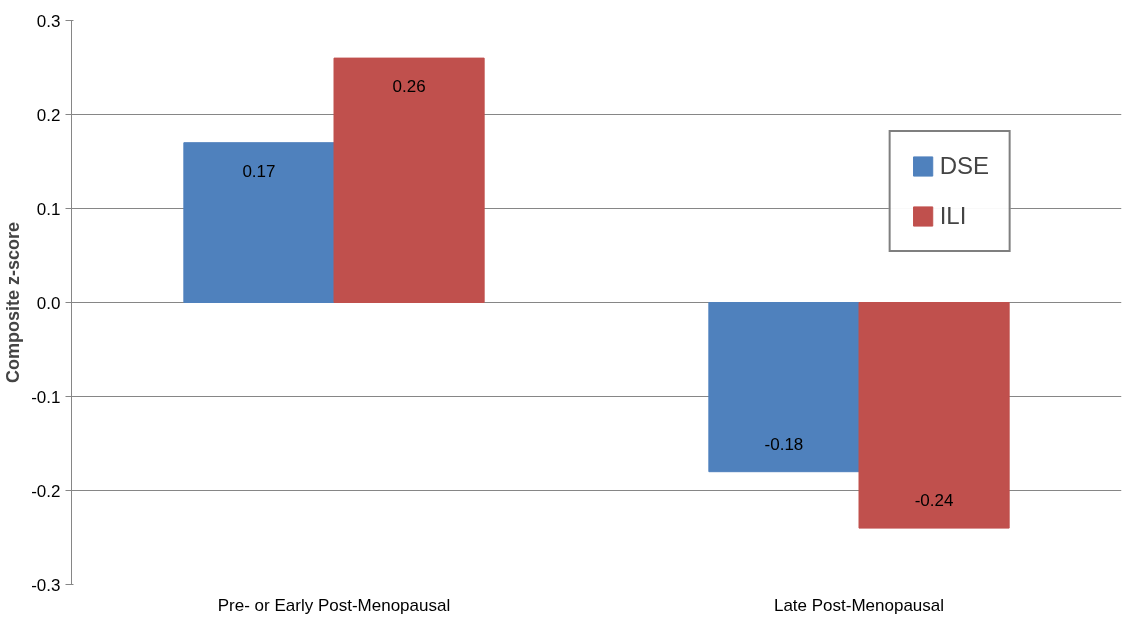 Image resolution: width=1131 pixels, height=617 pixels. I want to click on data-label: 0.17, so click(259, 171).